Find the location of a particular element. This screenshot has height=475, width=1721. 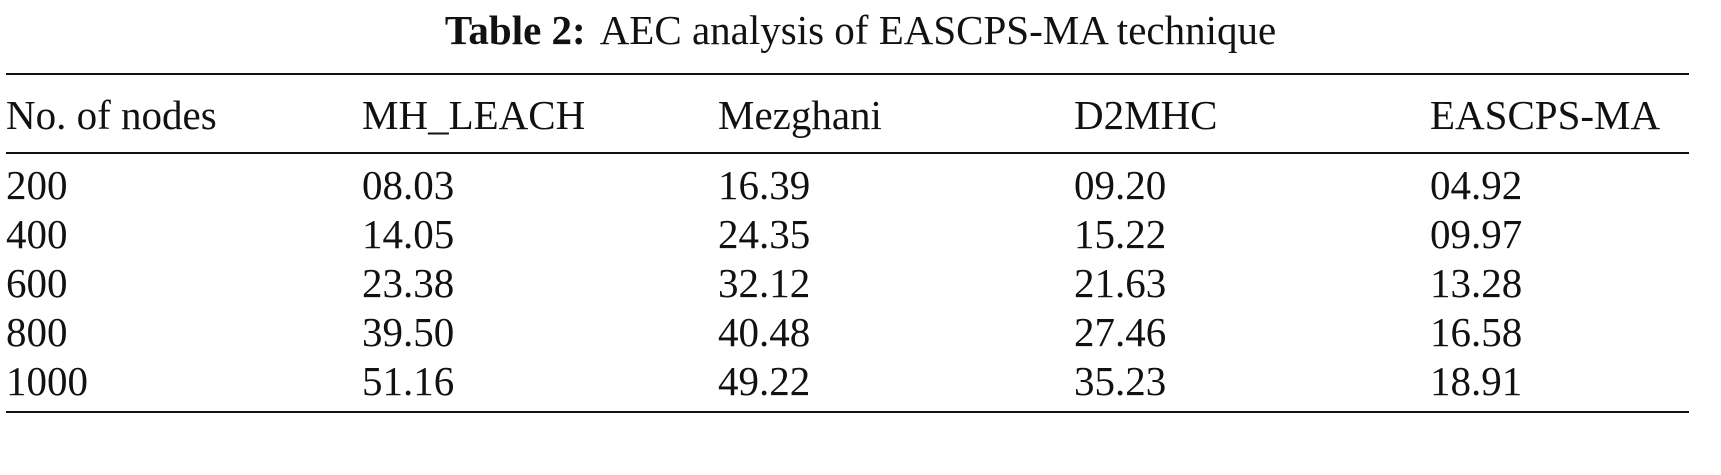

cell-eascps-ma: 13.28 is located at coordinates (1476, 282).